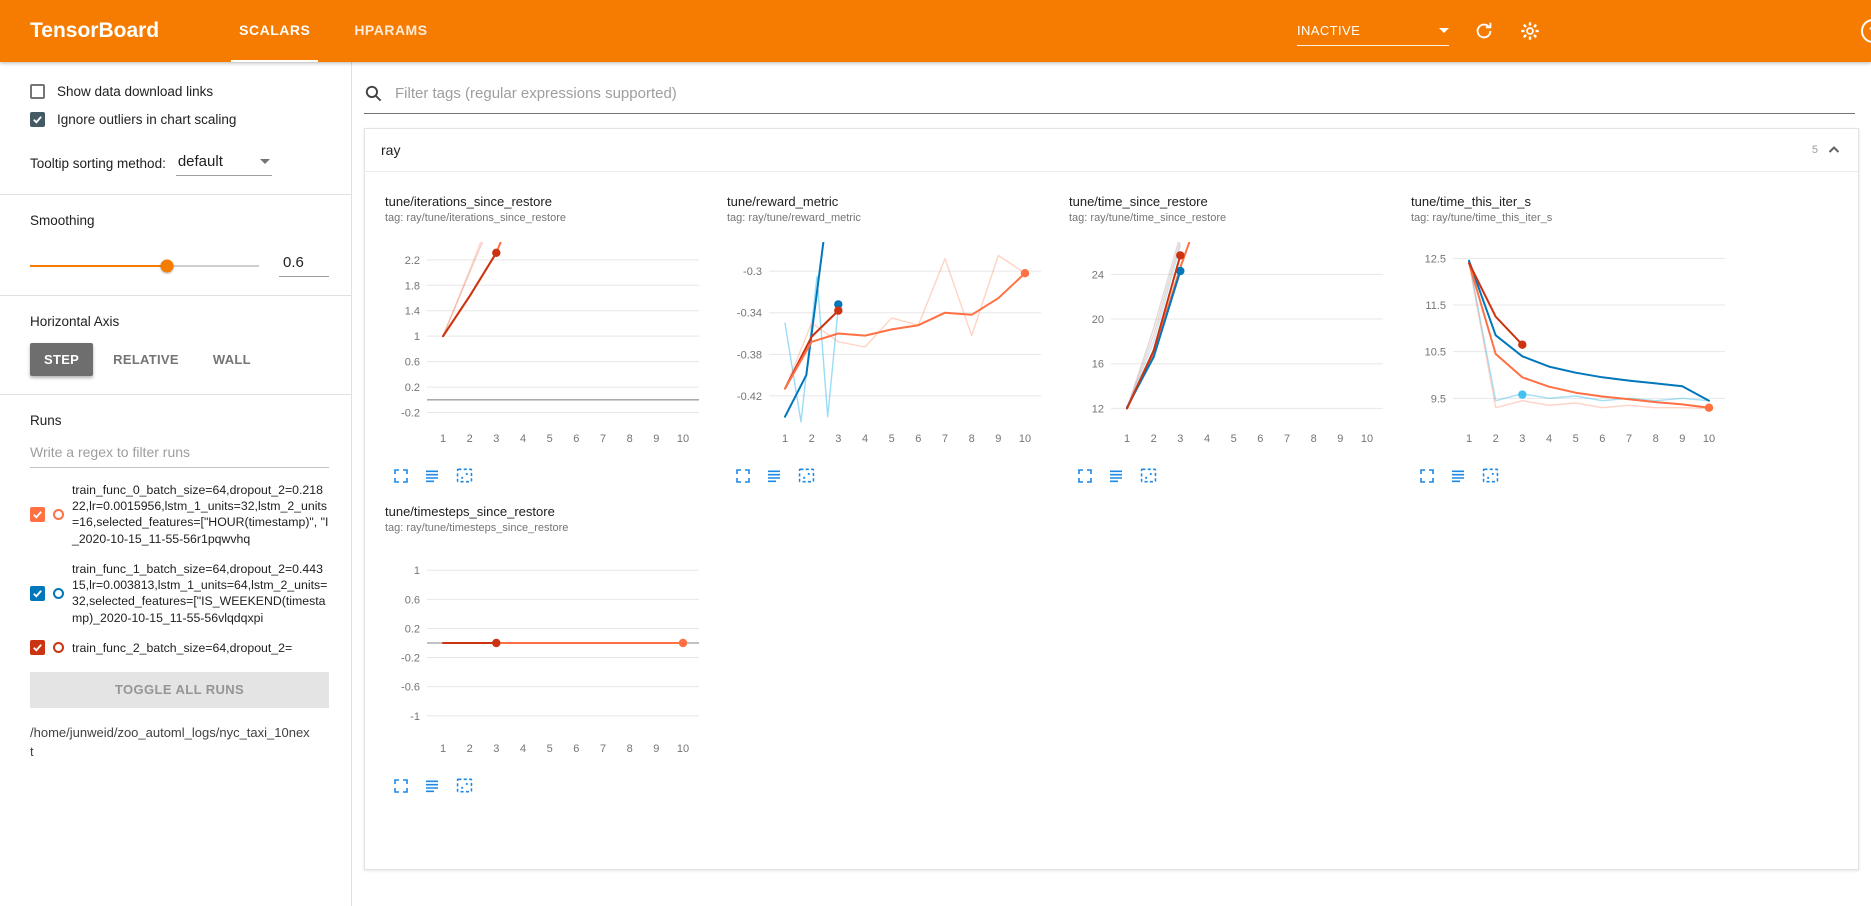  I want to click on chart-tag: tag: ray/tune/iterations_since_restore, so click(475, 218).